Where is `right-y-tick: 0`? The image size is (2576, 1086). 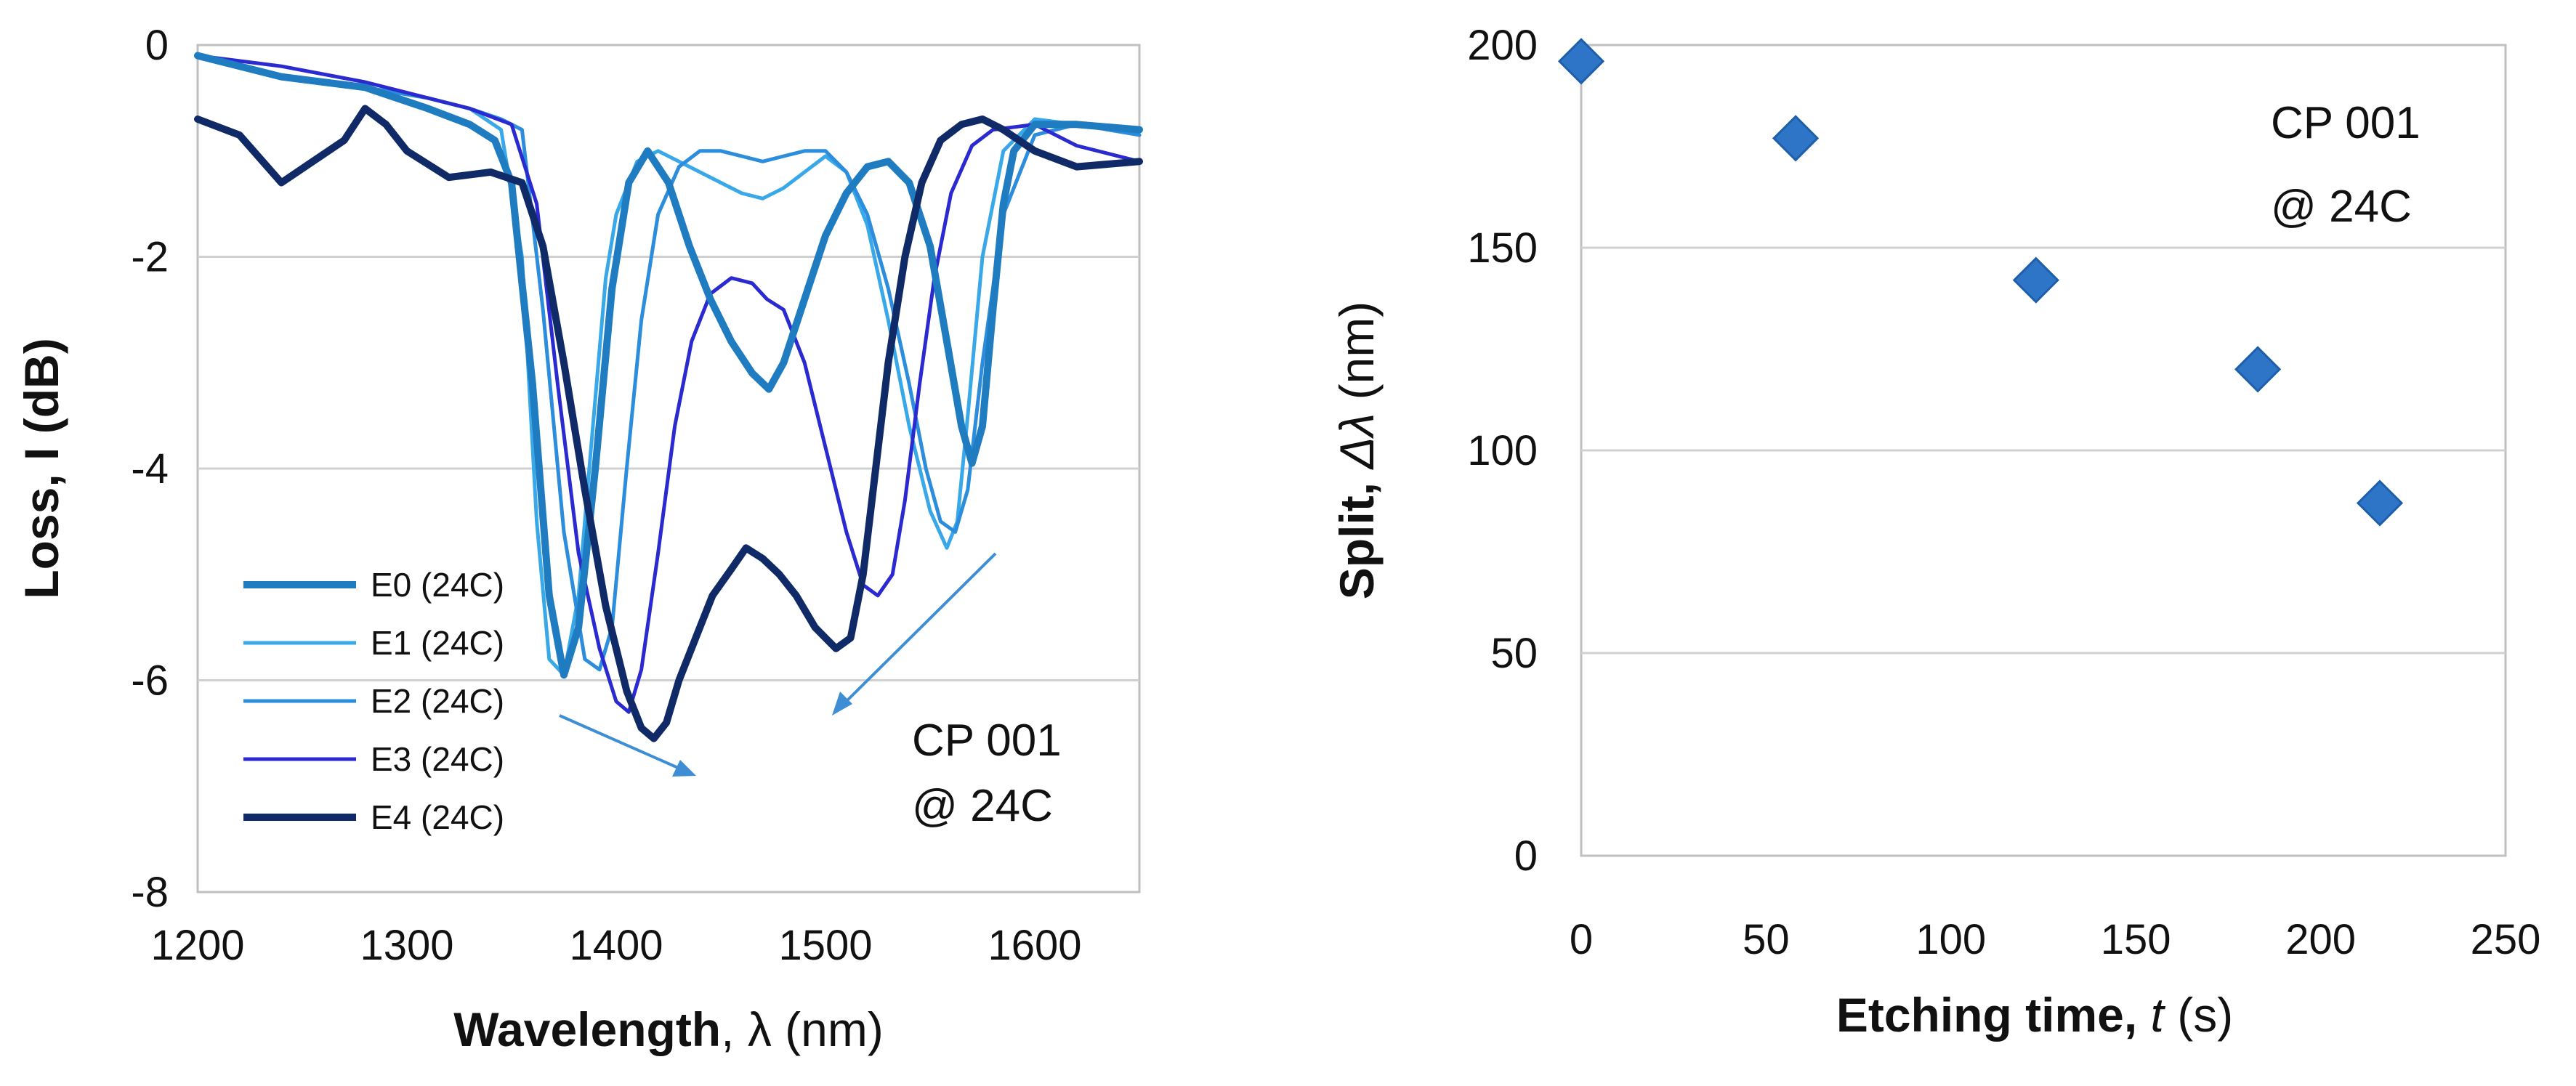 right-y-tick: 0 is located at coordinates (1526, 856).